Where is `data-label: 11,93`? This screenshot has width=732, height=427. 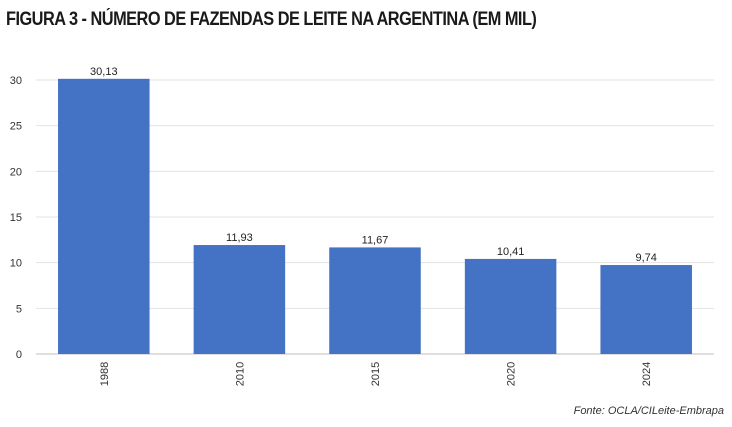
data-label: 11,93 is located at coordinates (239, 238).